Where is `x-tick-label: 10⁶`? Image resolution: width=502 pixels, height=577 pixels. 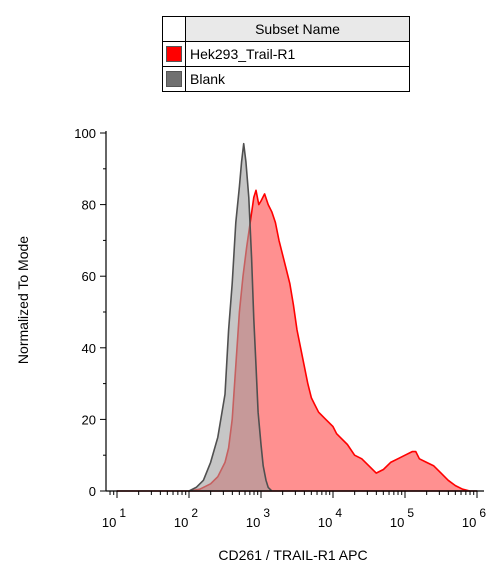 x-tick-label: 10⁶ is located at coordinates (474, 518).